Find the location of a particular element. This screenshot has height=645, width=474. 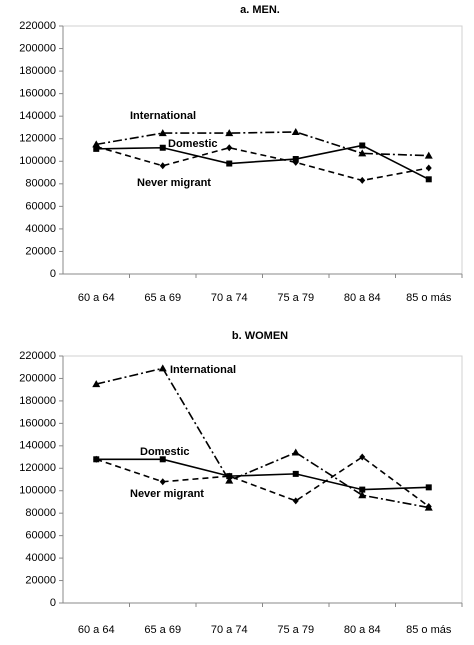

chart-title: a. MEN. is located at coordinates (260, 10).